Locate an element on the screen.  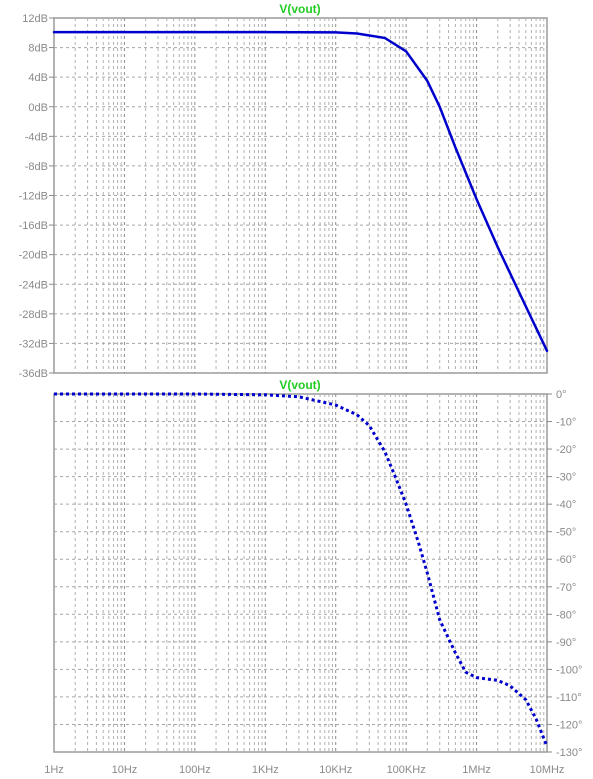
magnitude-ytick-label: -28dB is located at coordinates (33, 315).